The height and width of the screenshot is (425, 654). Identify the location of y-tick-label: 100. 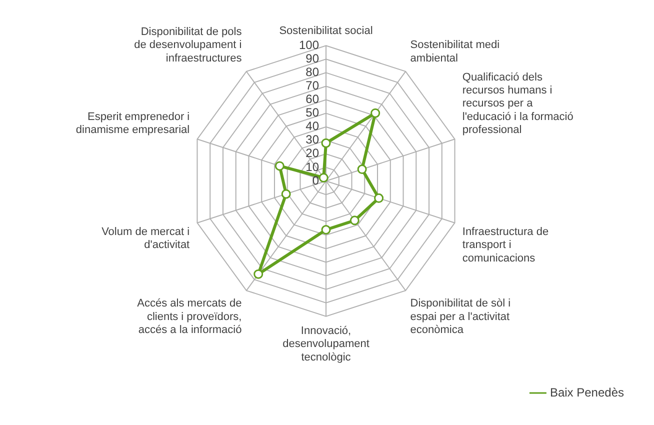
(309, 45).